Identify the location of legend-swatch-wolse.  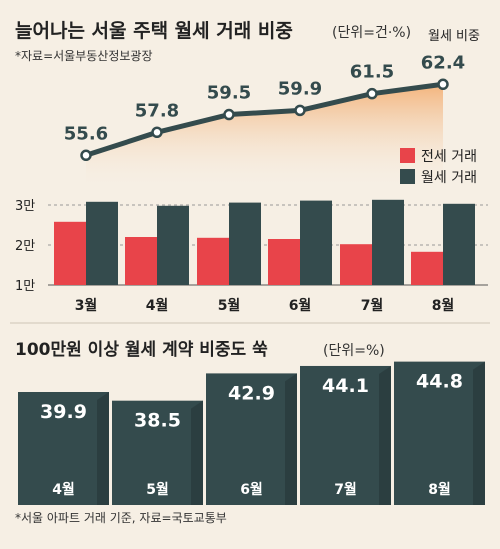
(407, 176).